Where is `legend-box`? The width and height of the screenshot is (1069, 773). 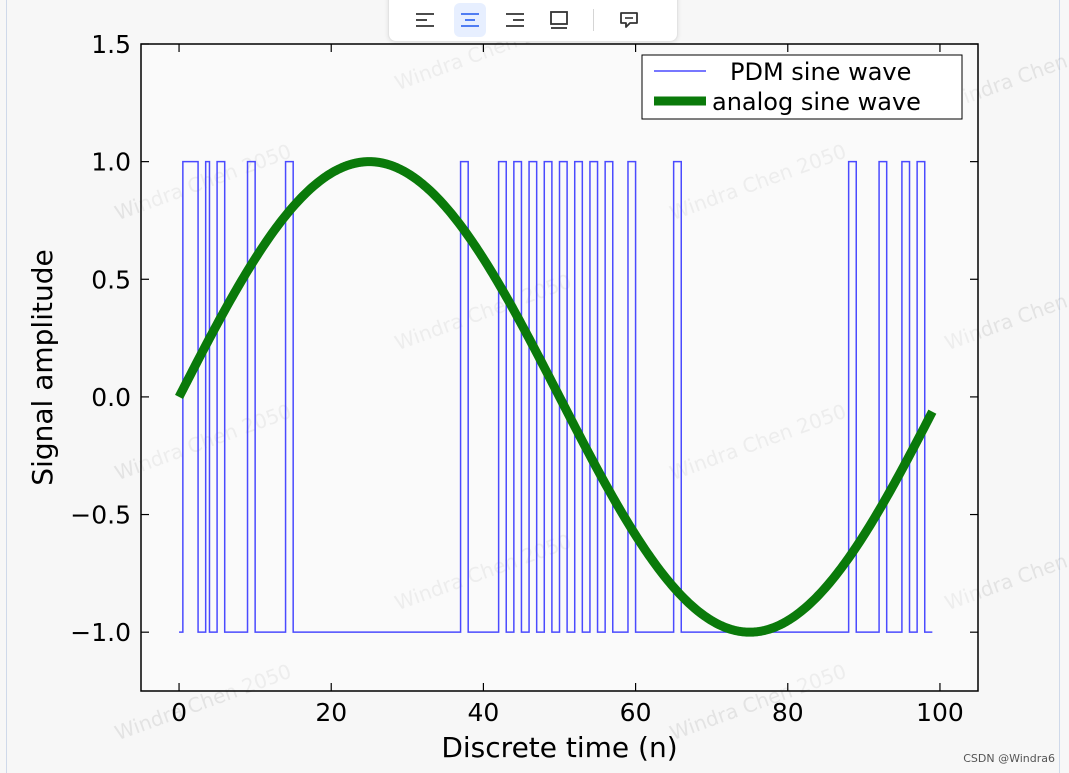 legend-box is located at coordinates (802, 87).